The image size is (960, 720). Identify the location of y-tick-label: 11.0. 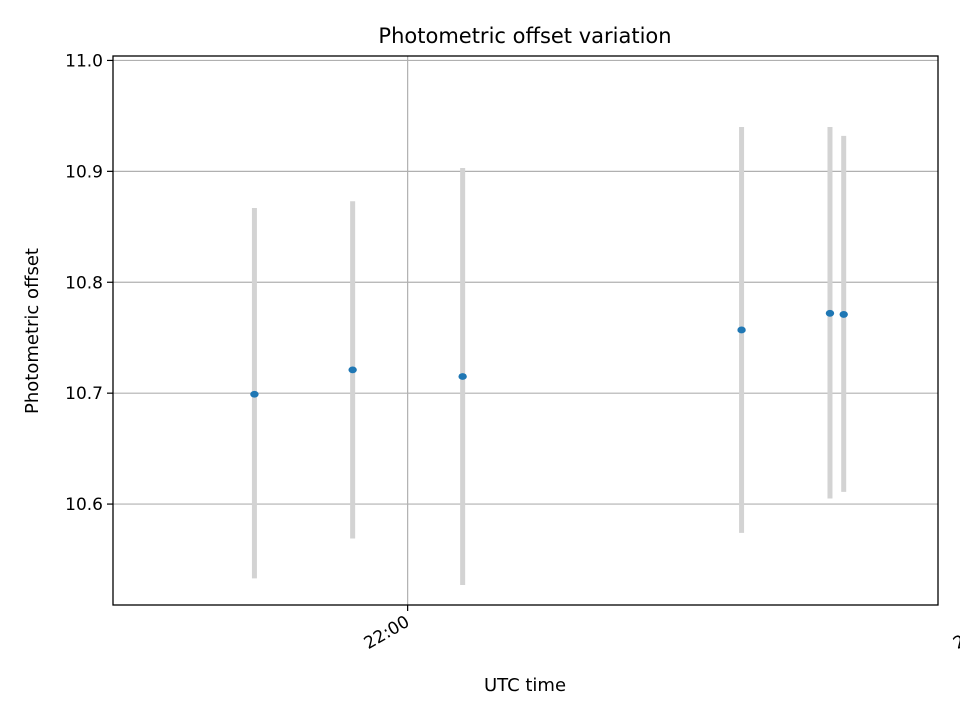
(84, 61).